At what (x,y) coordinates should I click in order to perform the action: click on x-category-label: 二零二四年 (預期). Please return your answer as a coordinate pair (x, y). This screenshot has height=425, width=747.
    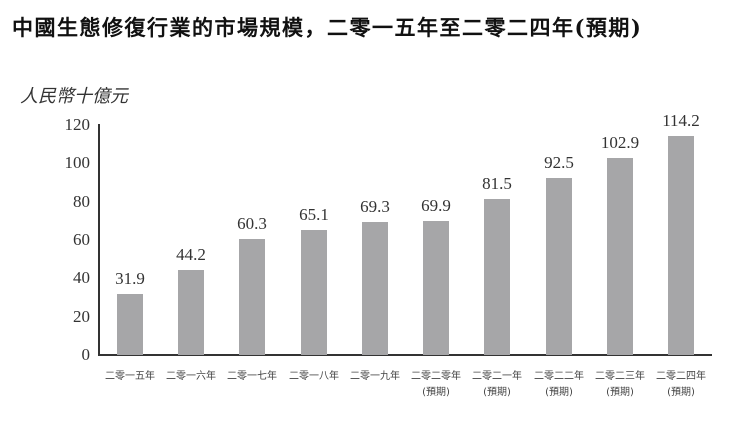
    Looking at the image, I should click on (681, 384).